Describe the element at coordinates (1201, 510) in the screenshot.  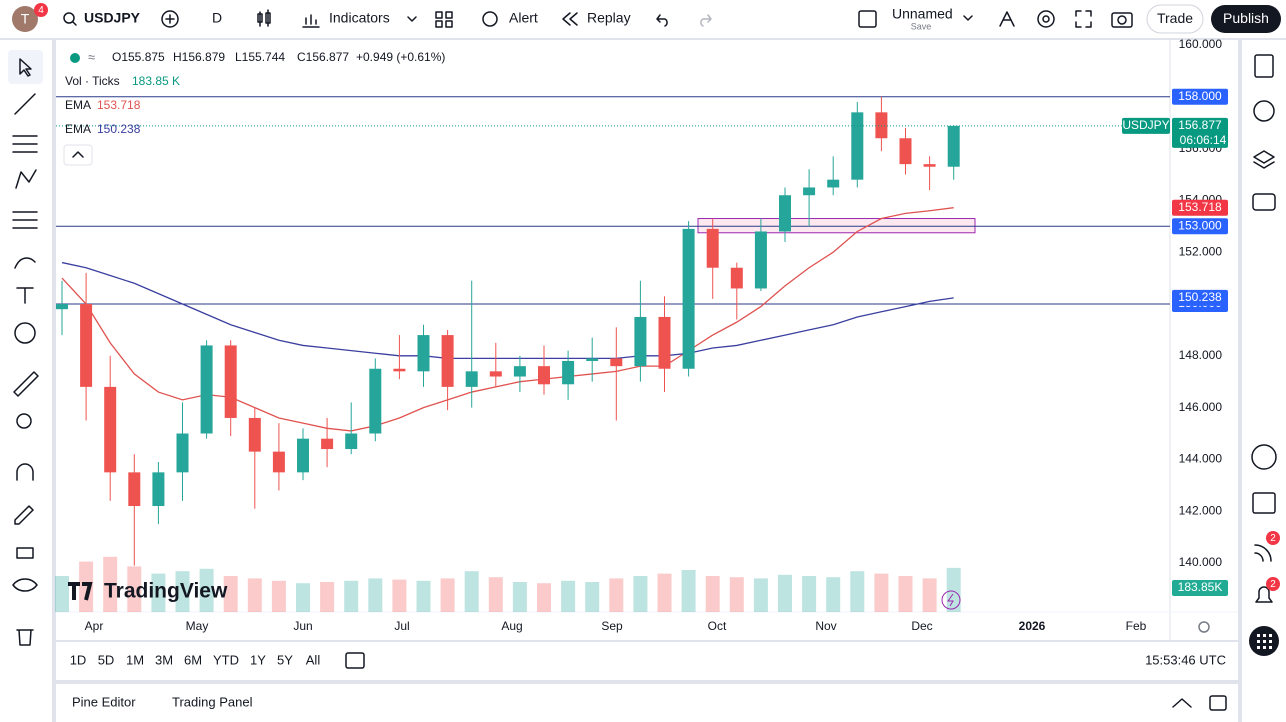
I see `y-tick-label: 142.000` at that location.